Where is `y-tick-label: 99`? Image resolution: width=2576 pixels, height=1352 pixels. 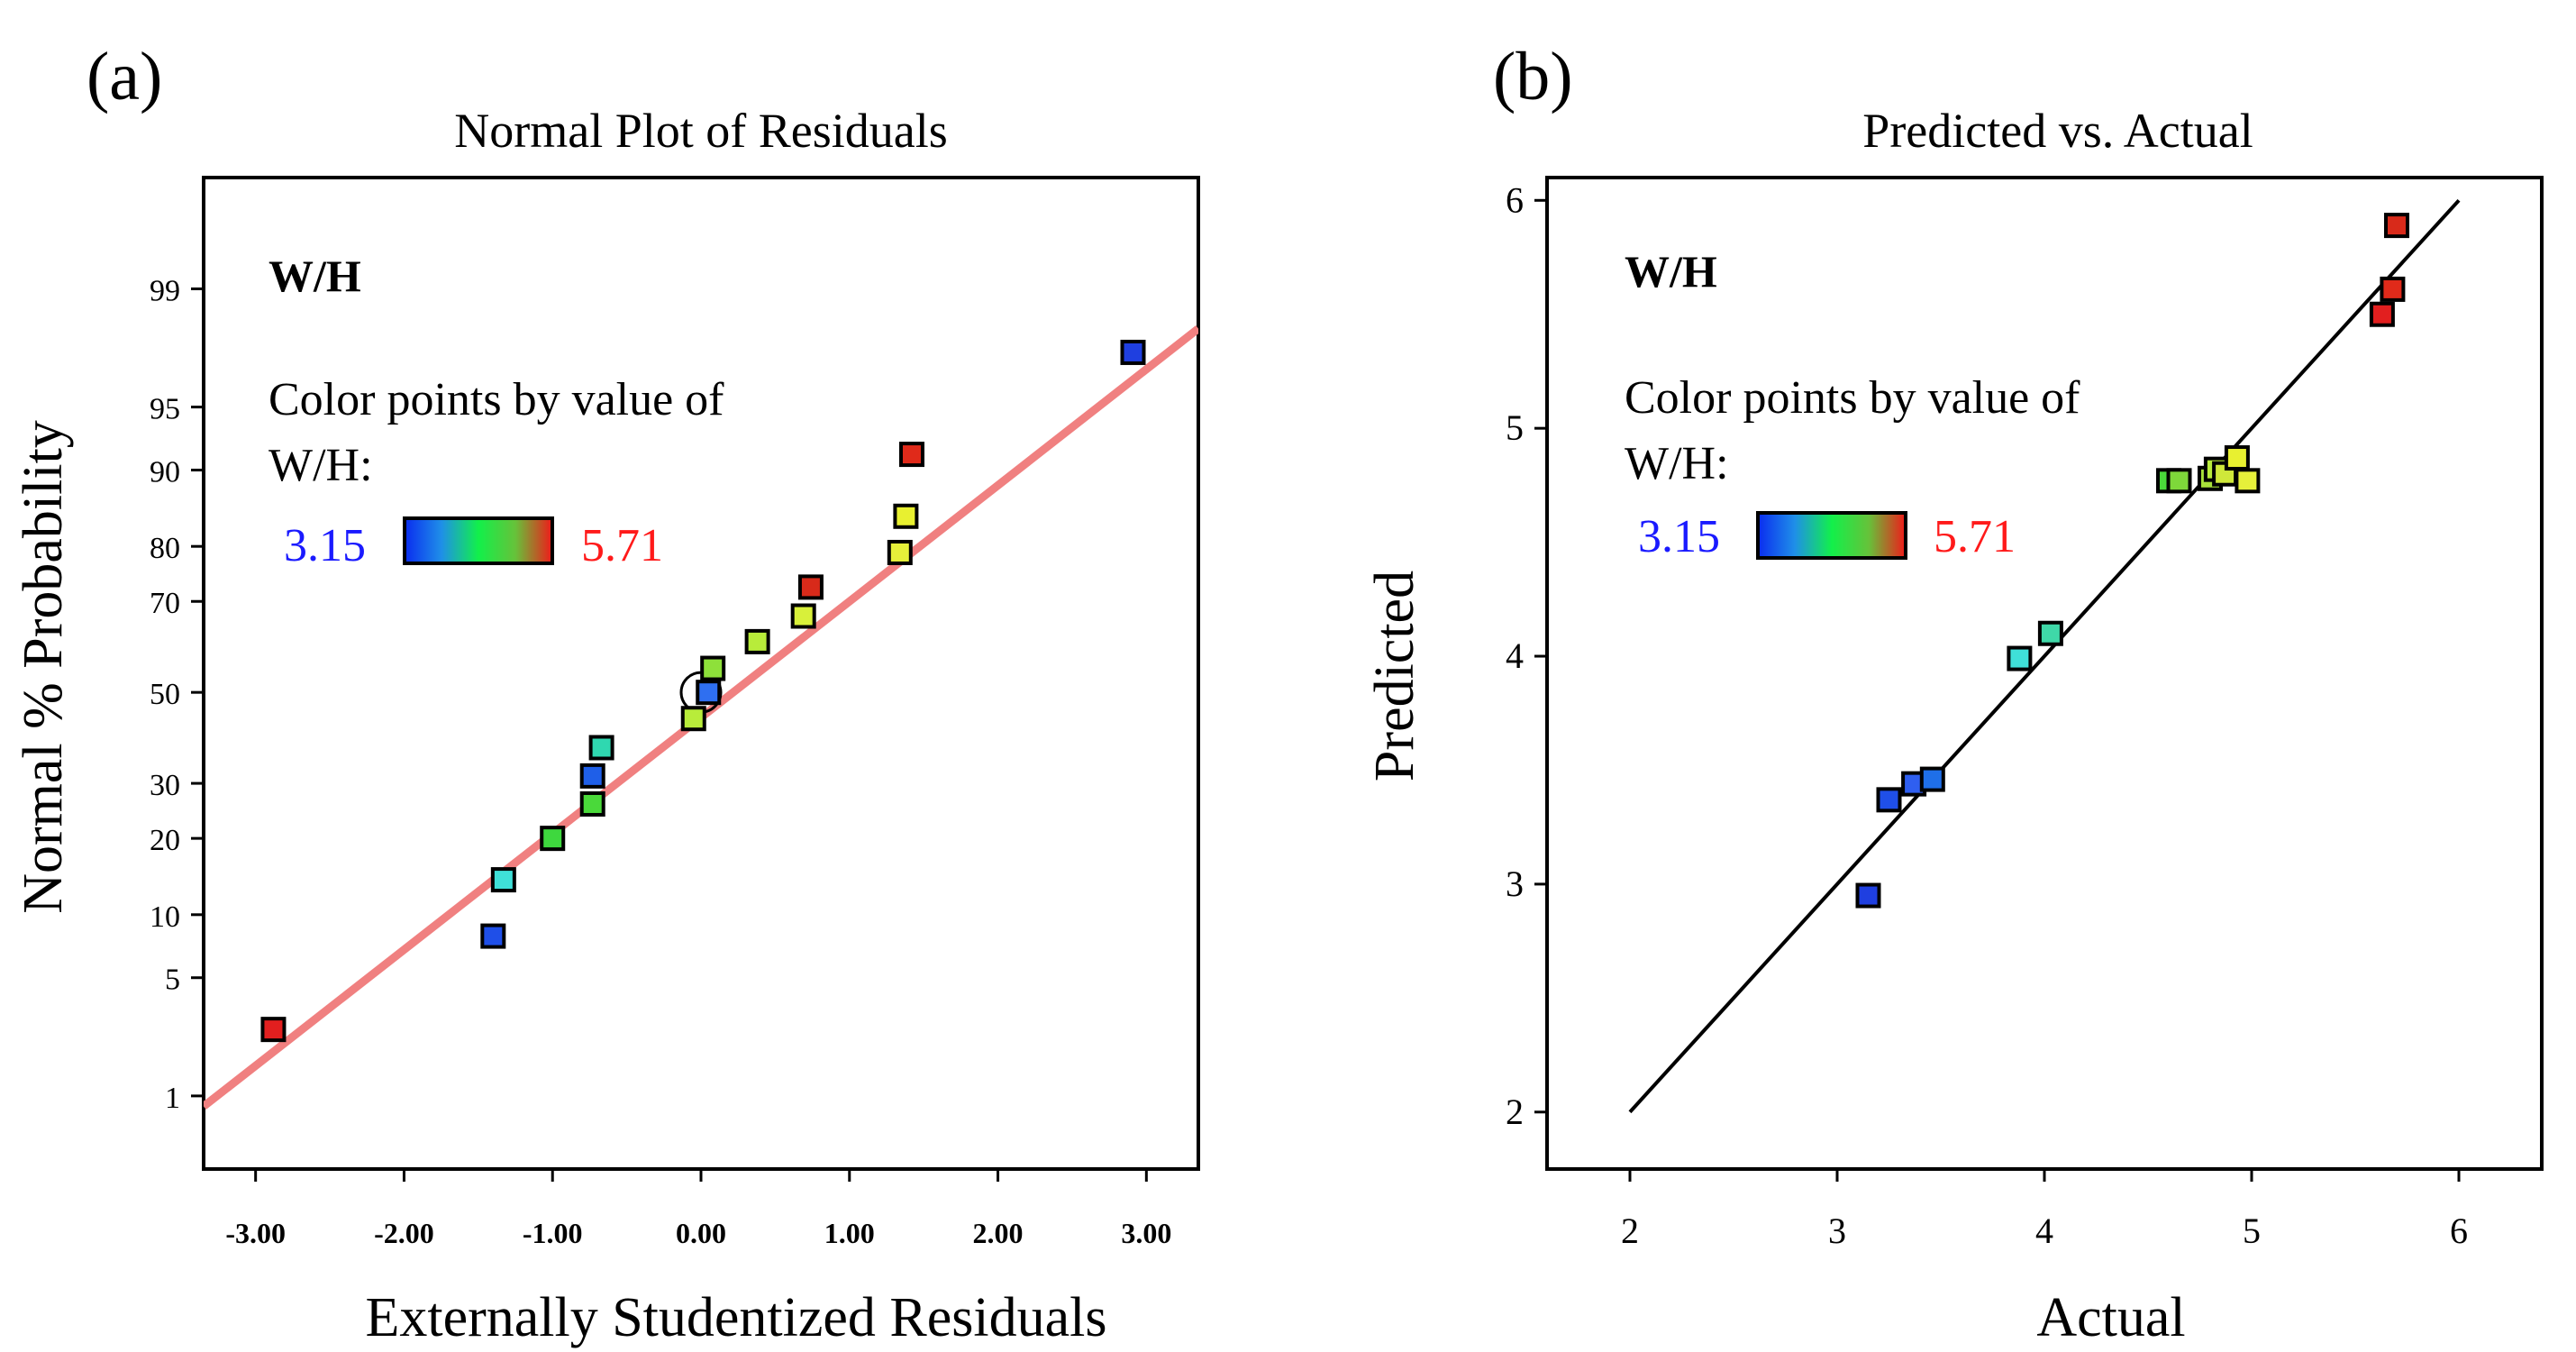
y-tick-label: 99 is located at coordinates (165, 290).